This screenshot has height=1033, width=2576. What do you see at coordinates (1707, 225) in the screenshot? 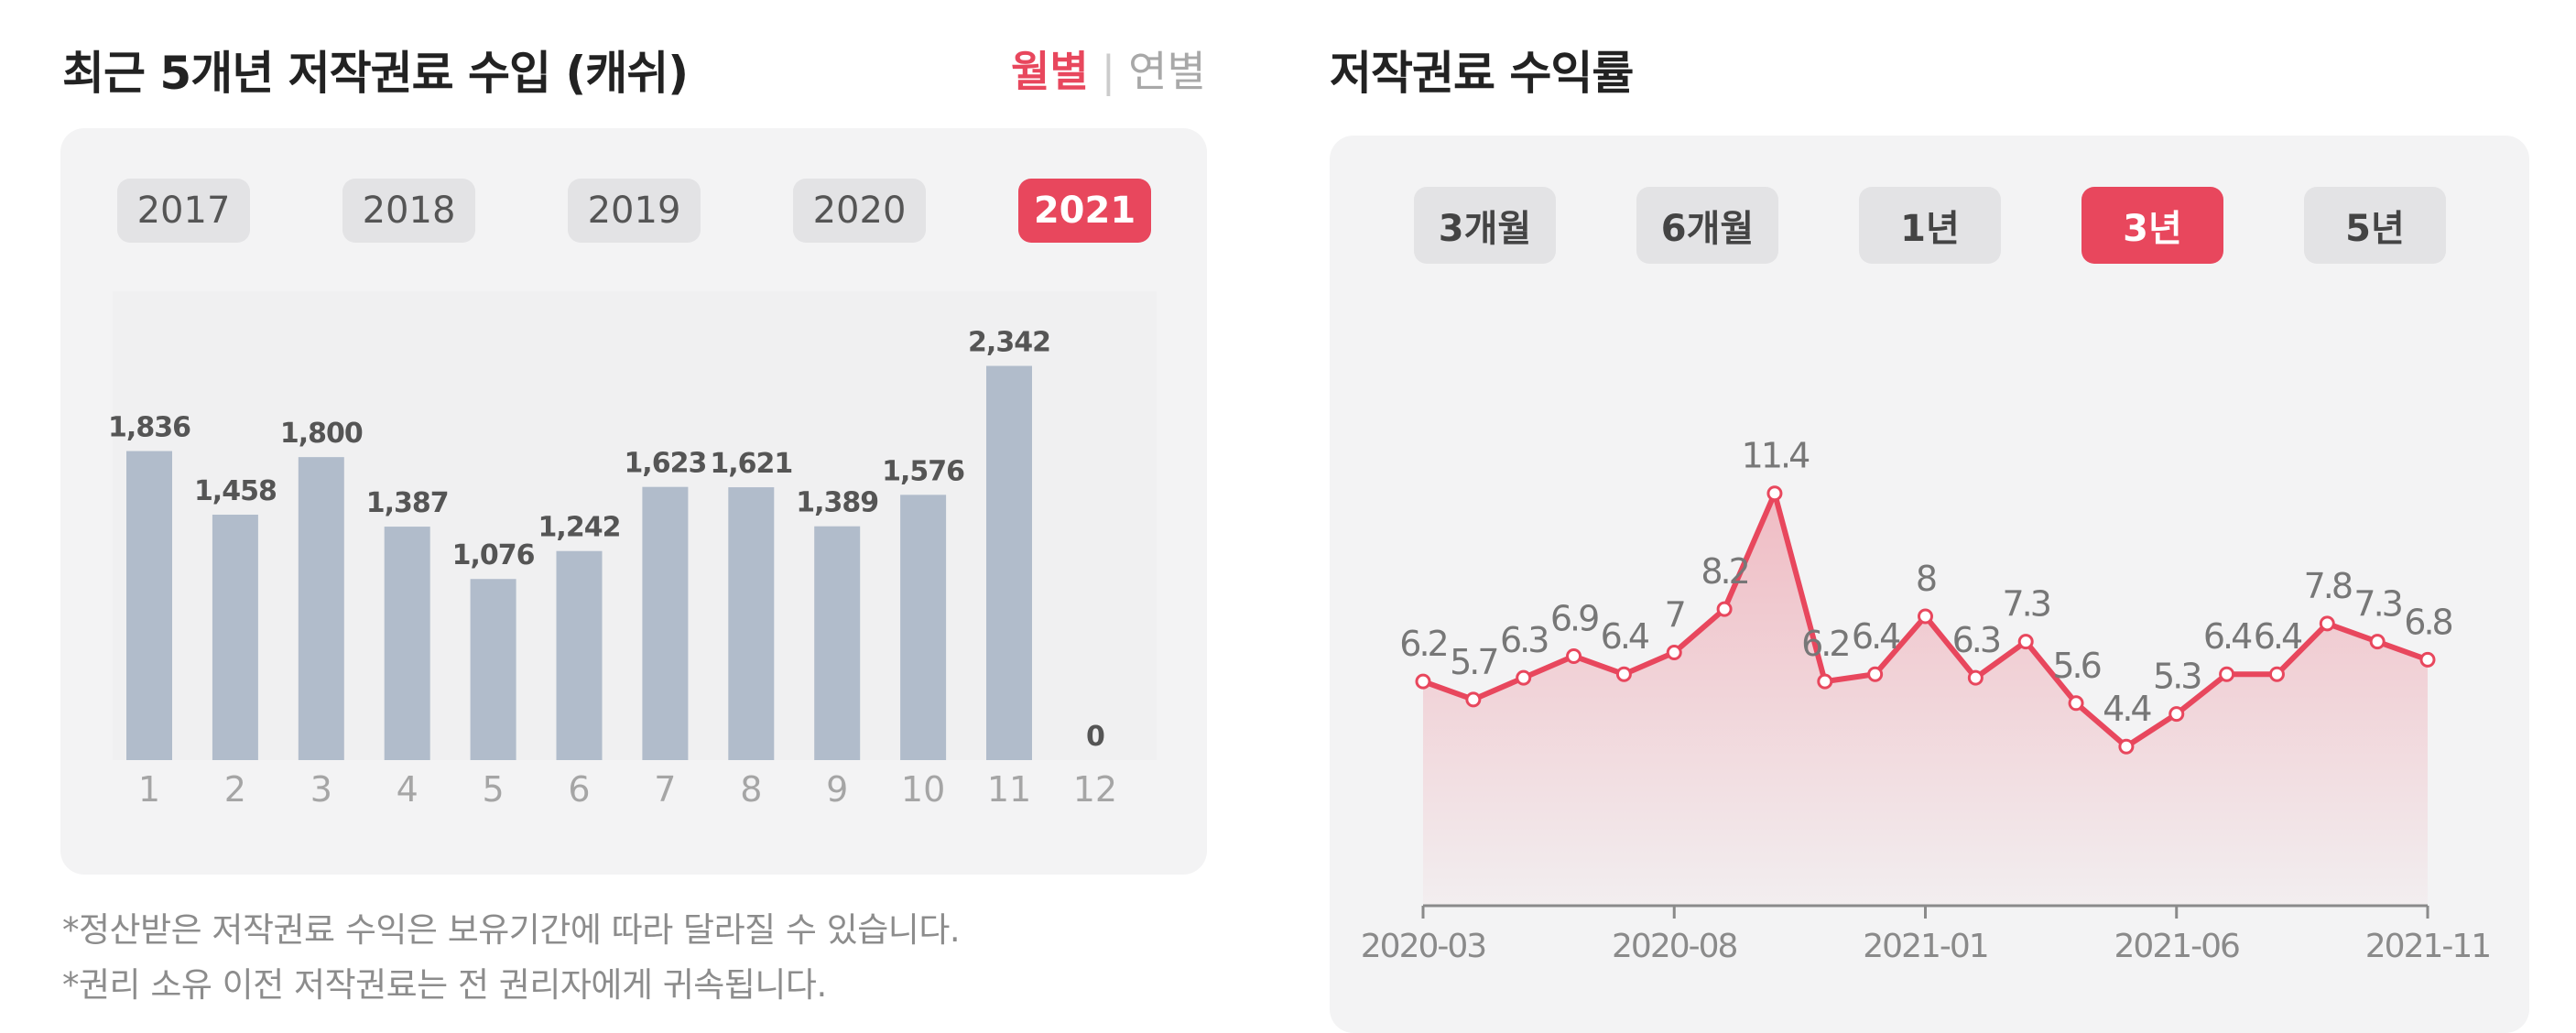
I see `range-tab-6m: 6개월` at bounding box center [1707, 225].